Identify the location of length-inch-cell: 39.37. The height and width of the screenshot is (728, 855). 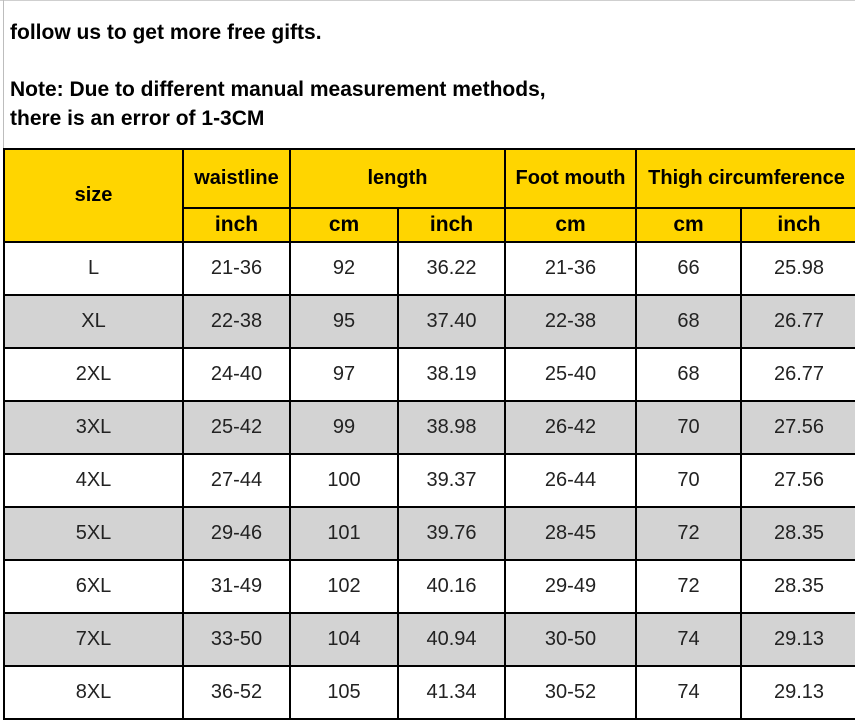
(451, 480).